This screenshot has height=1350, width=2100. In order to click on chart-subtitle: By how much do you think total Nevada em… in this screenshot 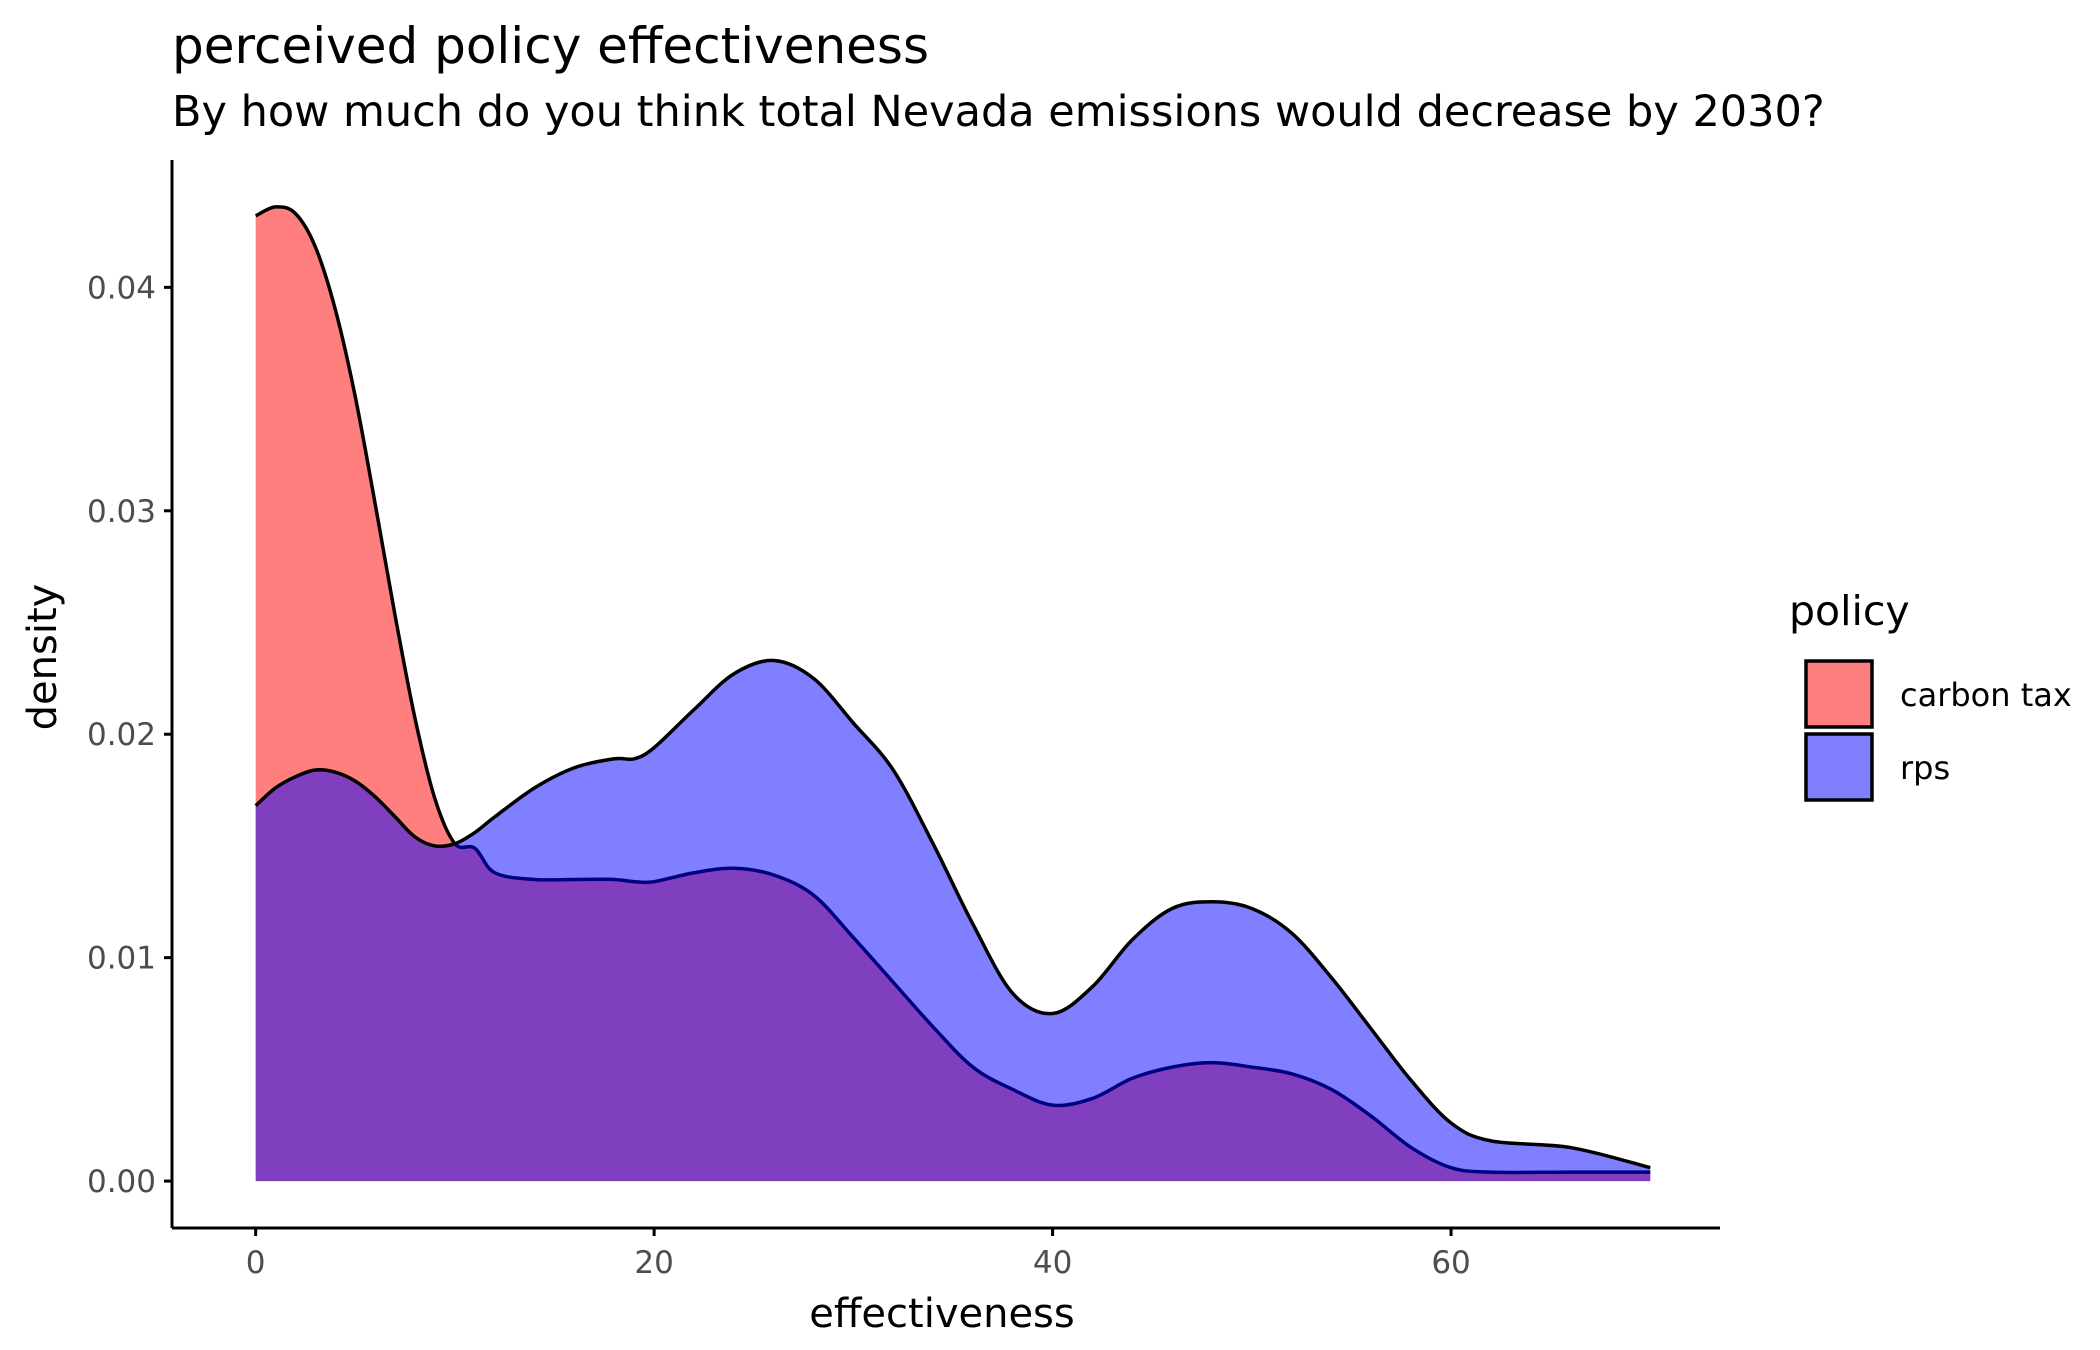, I will do `click(998, 112)`.